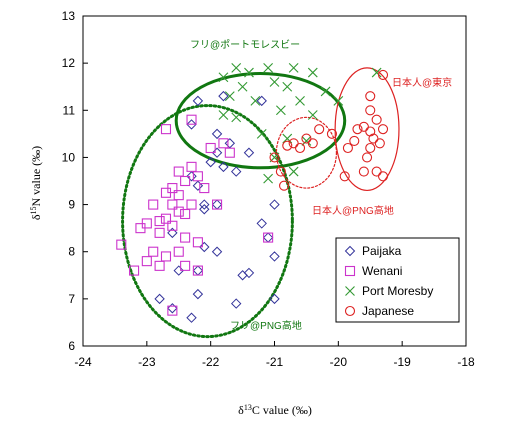 The width and height of the screenshot is (513, 439). Describe the element at coordinates (71, 346) in the screenshot. I see `y-tick-label: 6` at that location.